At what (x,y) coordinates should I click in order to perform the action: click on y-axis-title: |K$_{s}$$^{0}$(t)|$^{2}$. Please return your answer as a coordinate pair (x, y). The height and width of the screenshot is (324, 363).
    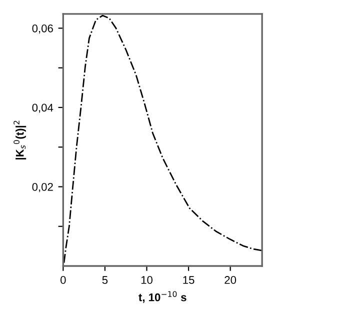
    Looking at the image, I should click on (20, 140).